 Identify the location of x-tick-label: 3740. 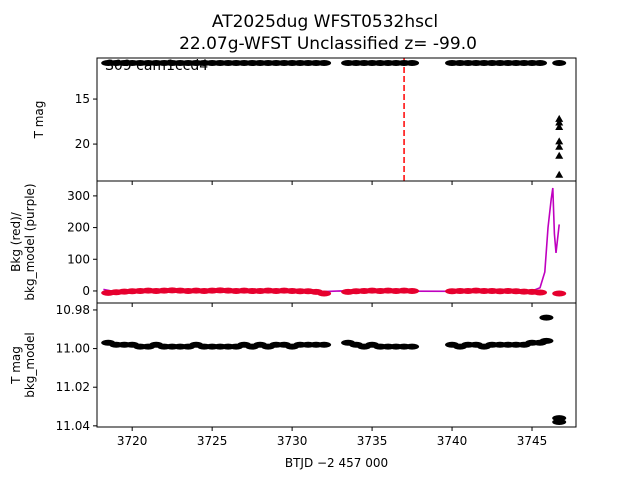
(452, 441).